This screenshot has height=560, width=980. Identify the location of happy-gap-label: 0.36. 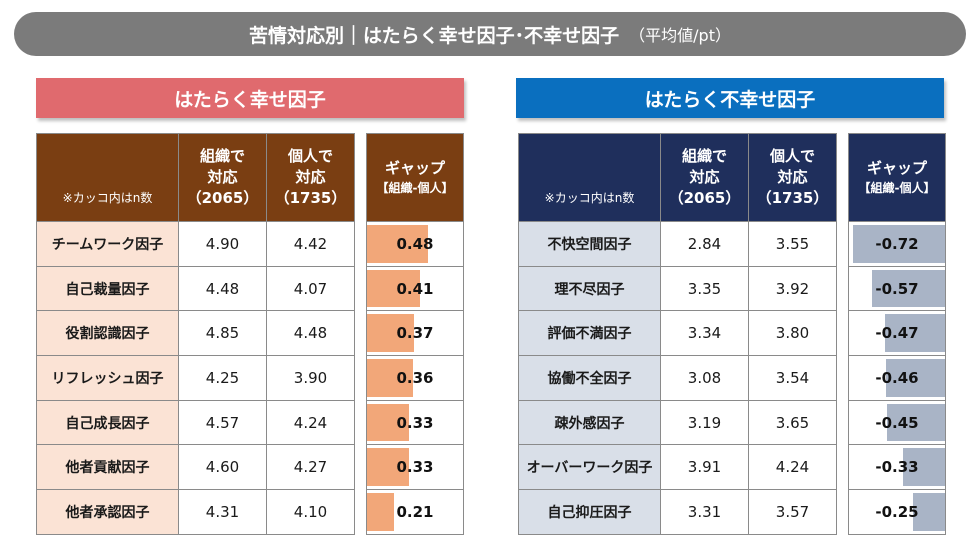
(415, 377).